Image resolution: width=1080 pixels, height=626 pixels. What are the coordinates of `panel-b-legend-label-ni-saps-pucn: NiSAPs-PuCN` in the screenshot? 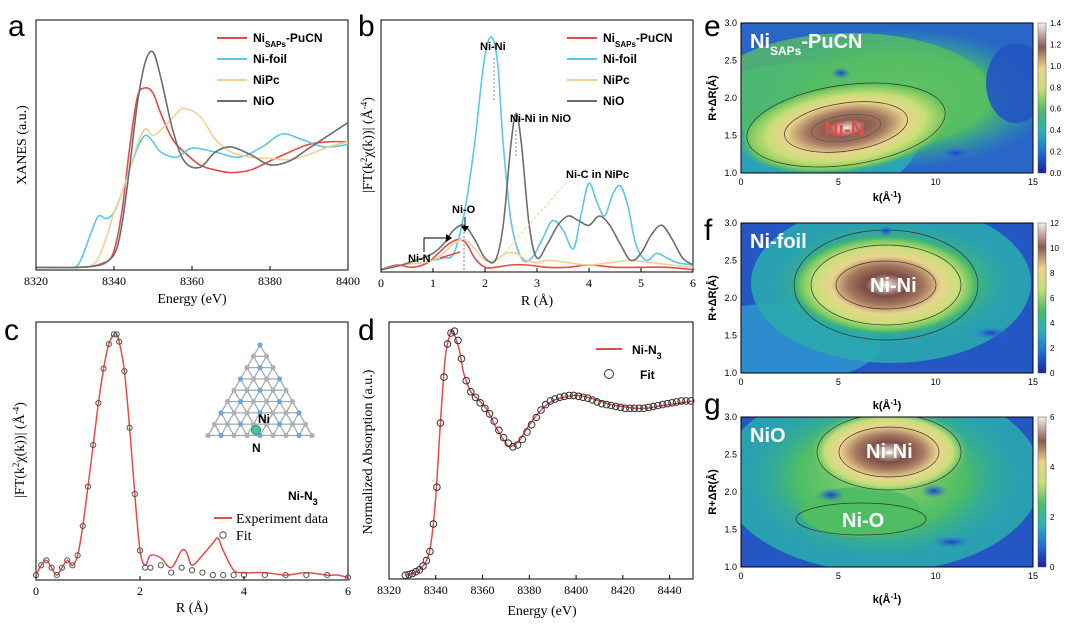 It's located at (638, 40).